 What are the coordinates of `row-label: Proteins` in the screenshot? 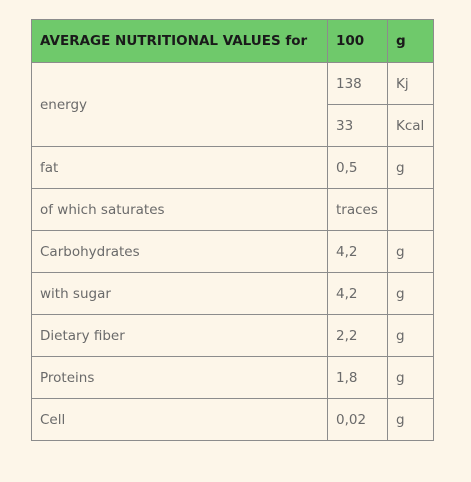 It's located at (179, 377).